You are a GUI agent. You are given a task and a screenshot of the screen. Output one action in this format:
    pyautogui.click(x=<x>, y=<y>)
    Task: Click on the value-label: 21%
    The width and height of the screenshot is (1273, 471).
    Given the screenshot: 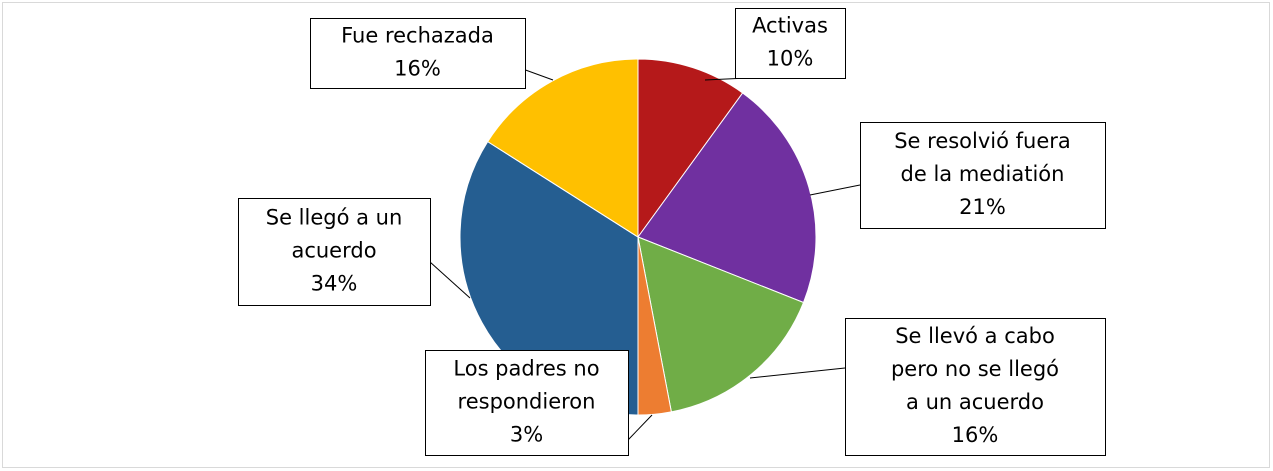 What is the action you would take?
    pyautogui.click(x=982, y=207)
    